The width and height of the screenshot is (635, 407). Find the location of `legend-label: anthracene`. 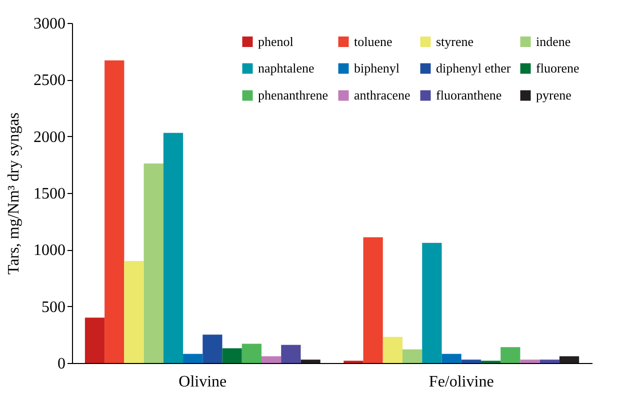

legend-label: anthracene is located at coordinates (382, 95).